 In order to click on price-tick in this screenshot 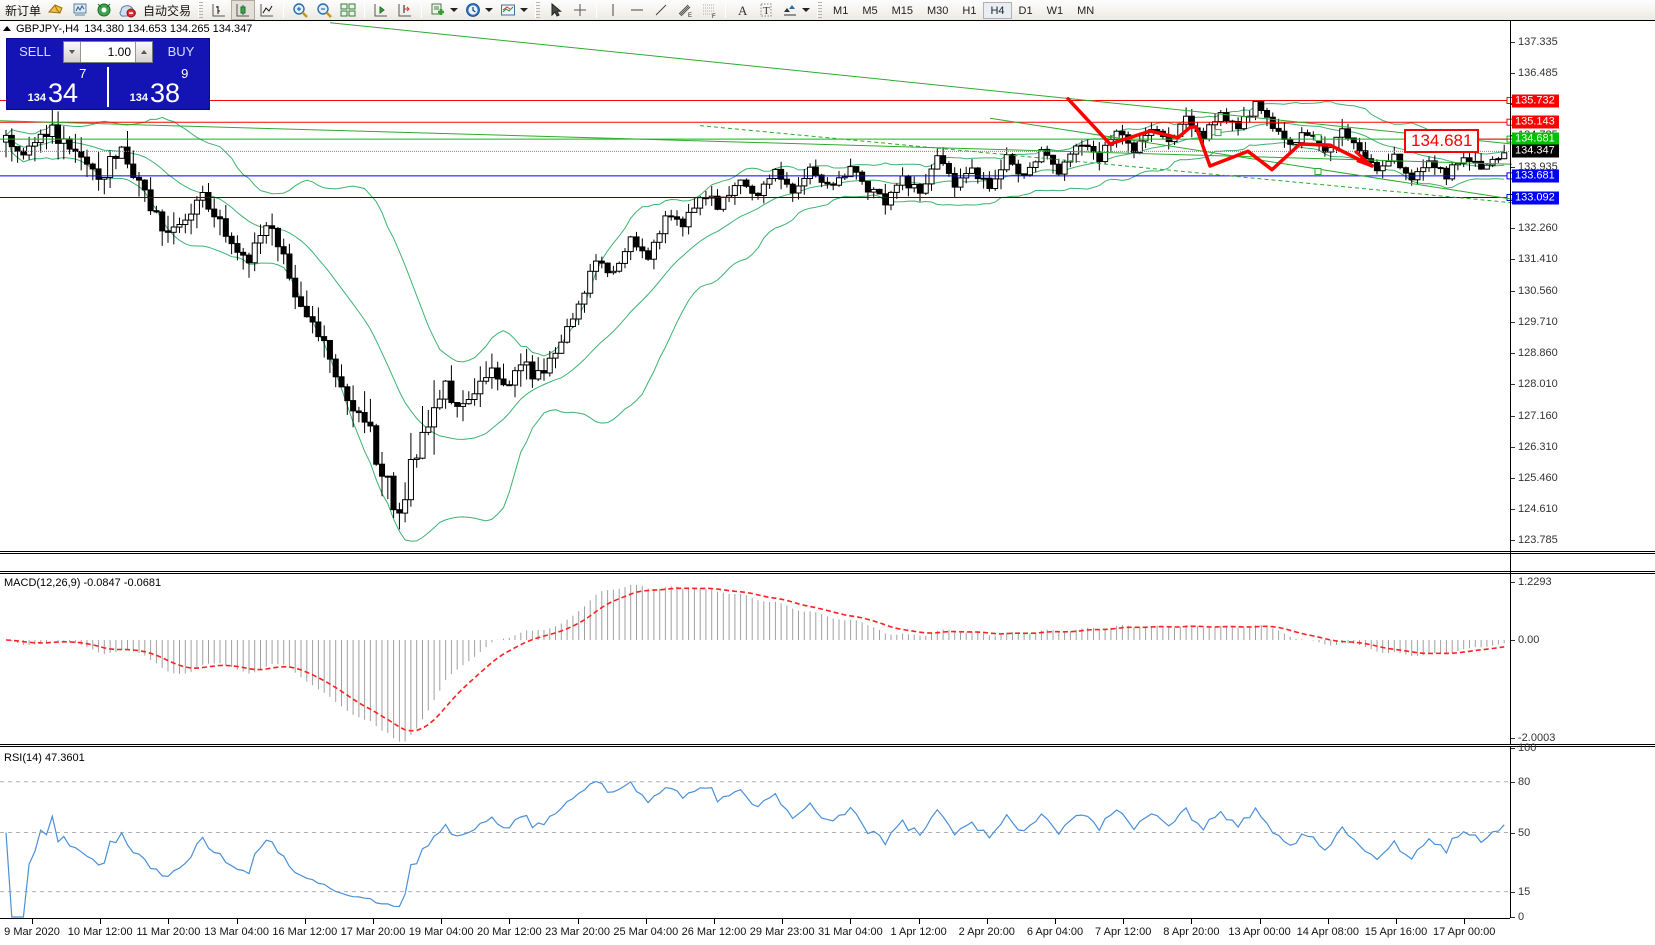, I will do `click(1513, 416)`.